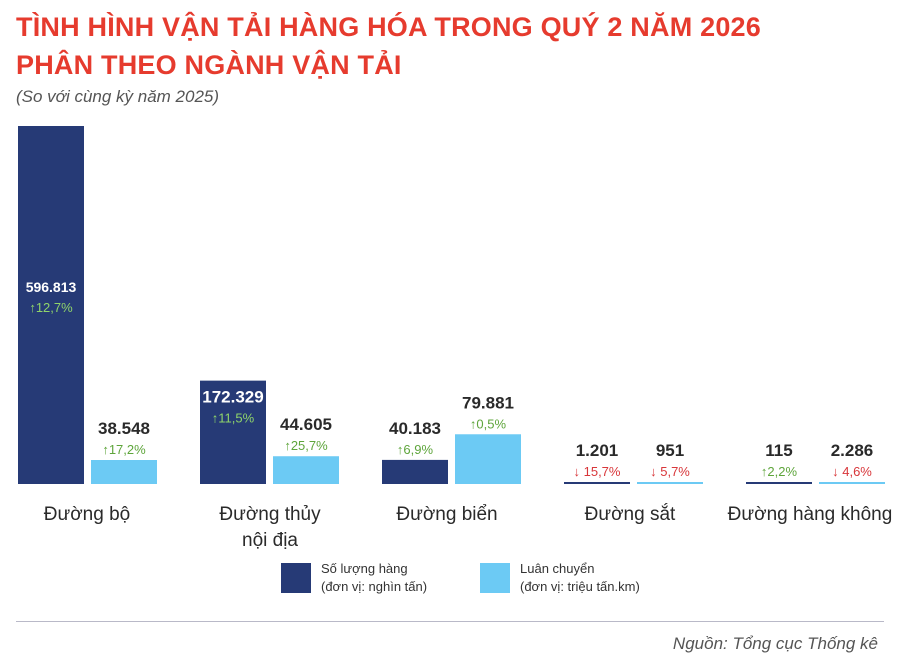 This screenshot has width=900, height=662. I want to click on data-label-value: 596.813, so click(51, 287).